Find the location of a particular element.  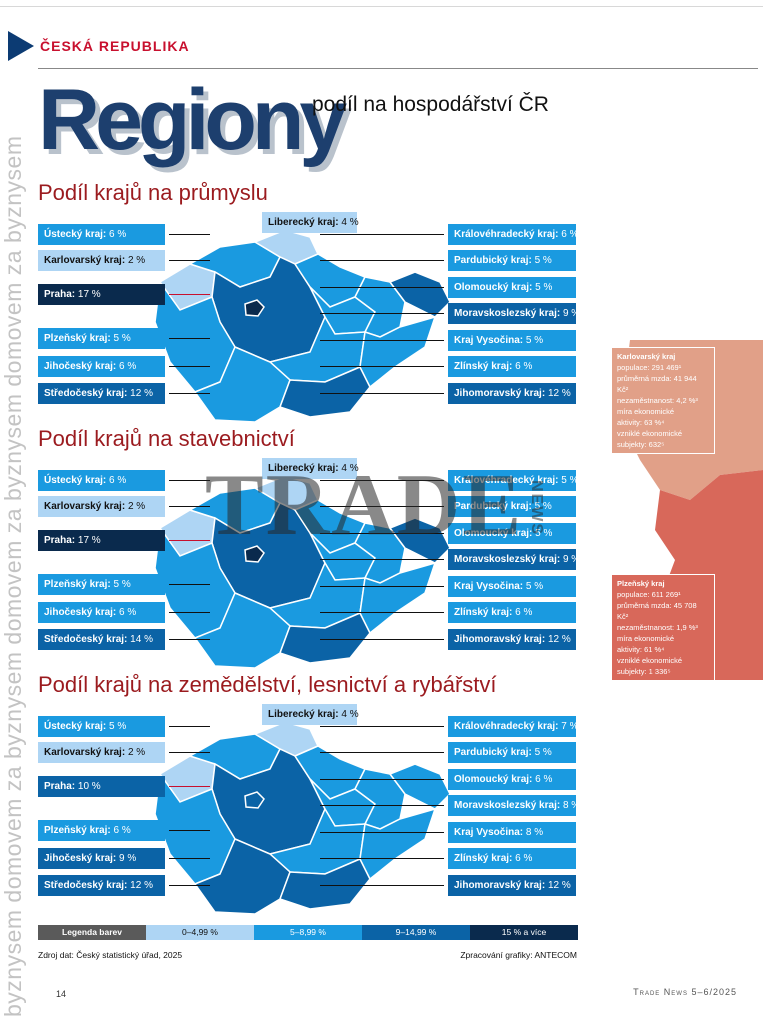

region-label: Praha: 10 % is located at coordinates (101, 786).